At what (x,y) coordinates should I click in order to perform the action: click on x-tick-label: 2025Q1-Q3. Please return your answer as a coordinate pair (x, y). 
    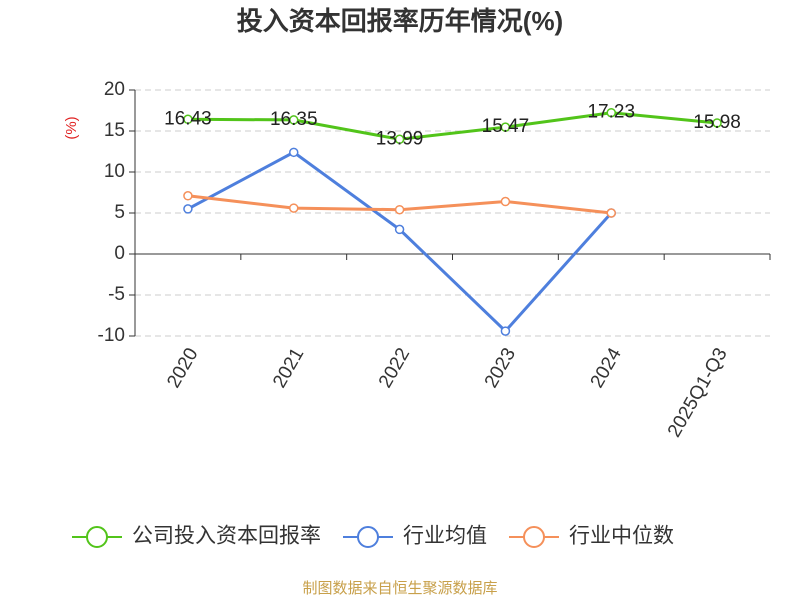
    Looking at the image, I should click on (698, 393).